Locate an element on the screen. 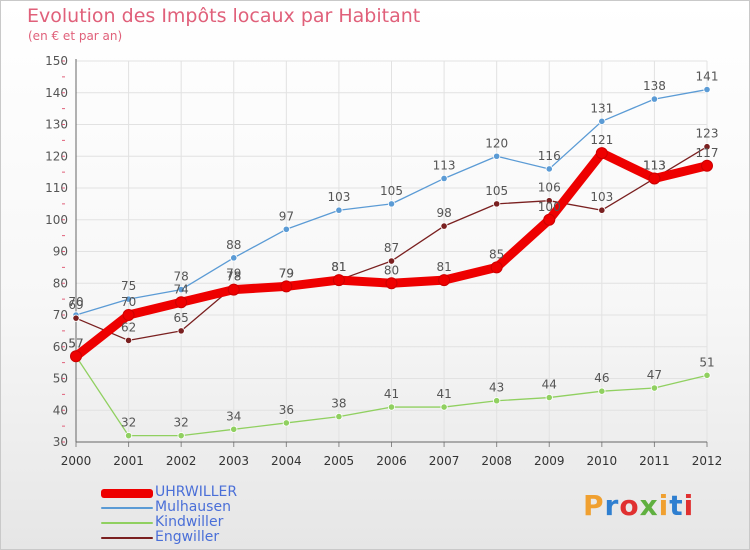 The image size is (750, 550). data-label: 106 is located at coordinates (549, 188).